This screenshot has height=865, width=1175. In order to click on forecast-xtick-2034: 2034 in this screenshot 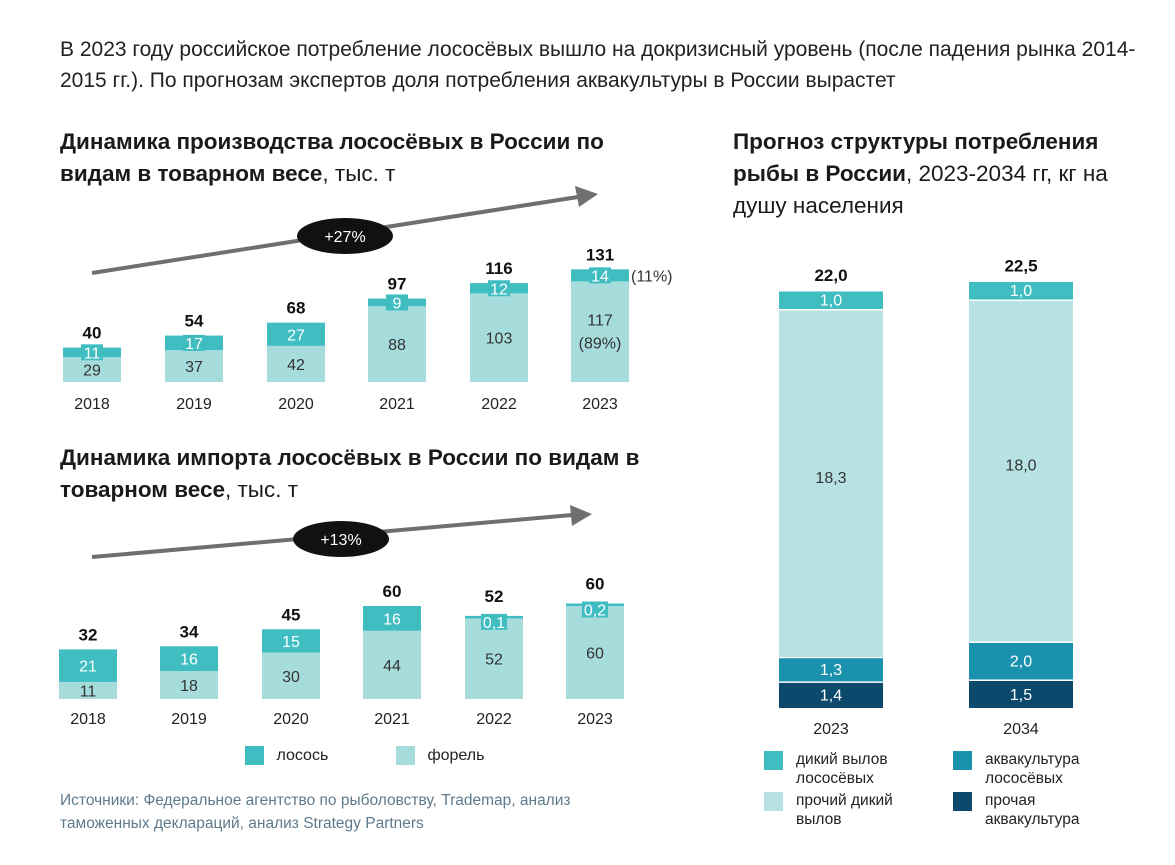, I will do `click(1021, 729)`.